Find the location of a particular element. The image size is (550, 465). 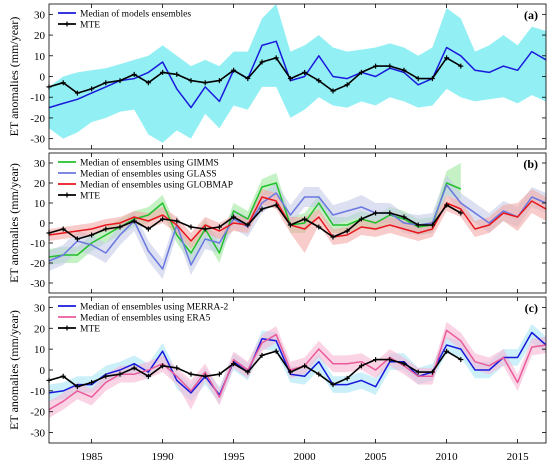

x-tick-label: 1990 is located at coordinates (163, 457).